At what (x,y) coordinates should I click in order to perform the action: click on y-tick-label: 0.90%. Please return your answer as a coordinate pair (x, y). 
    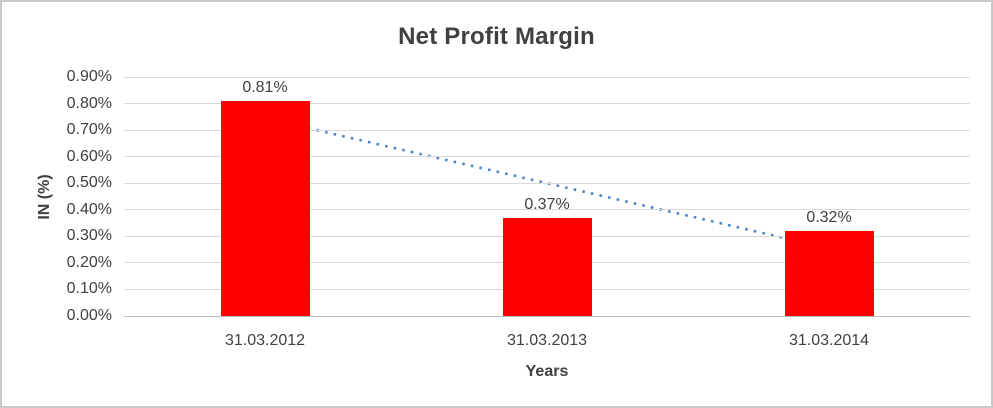
    Looking at the image, I should click on (89, 76).